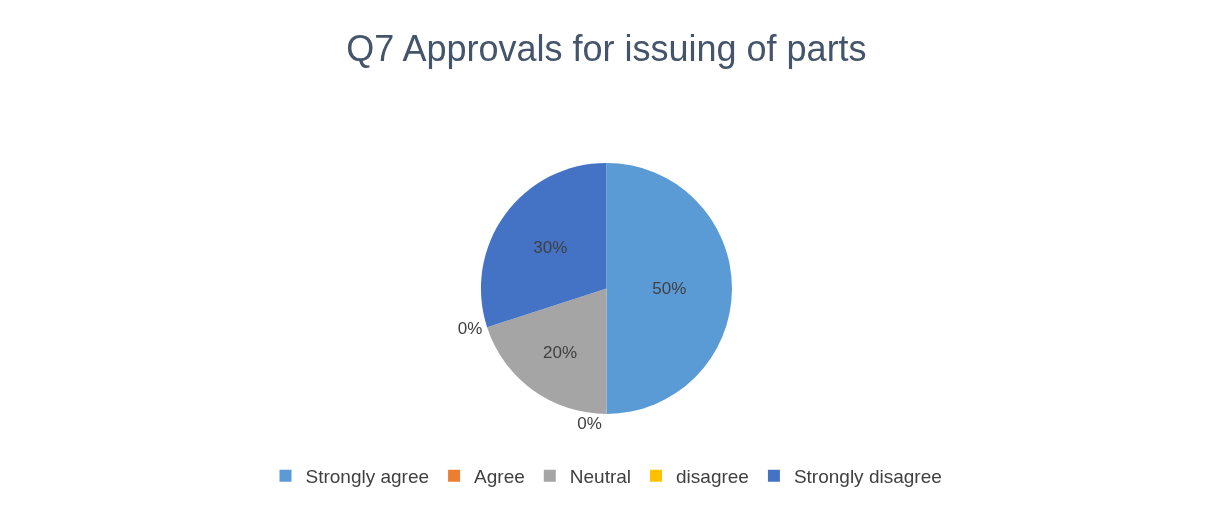 The width and height of the screenshot is (1213, 515). Describe the element at coordinates (600, 477) in the screenshot. I see `legend-label: Neutral` at that location.